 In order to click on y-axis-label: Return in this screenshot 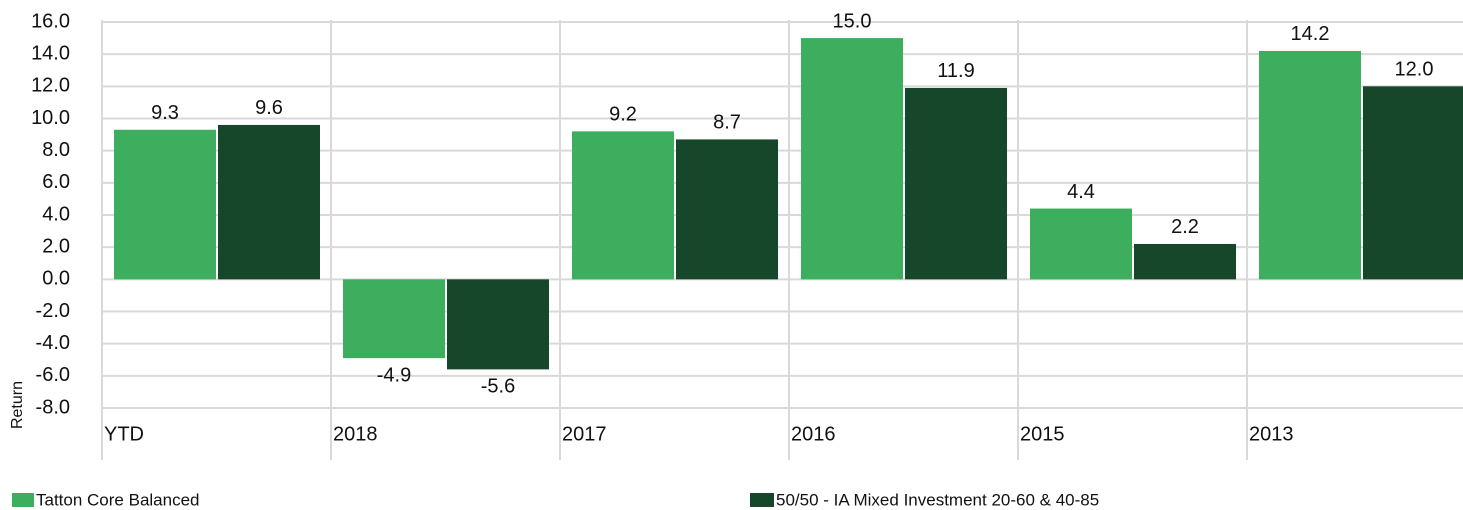, I will do `click(17, 405)`.